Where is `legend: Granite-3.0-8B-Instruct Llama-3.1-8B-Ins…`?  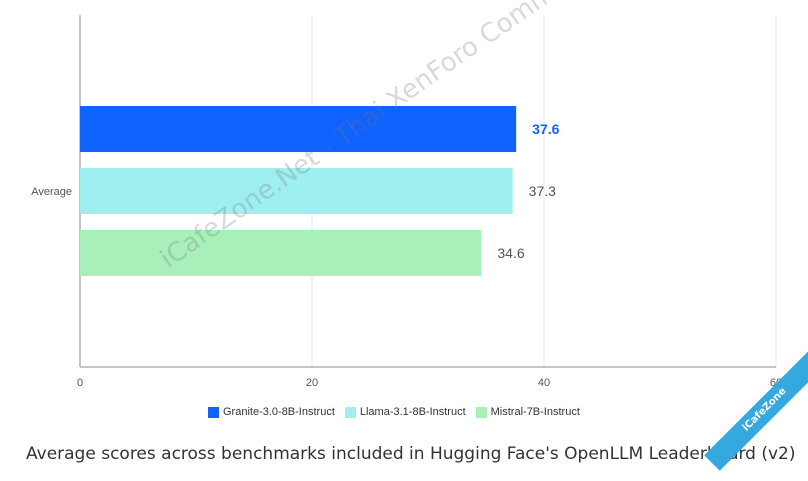 legend: Granite-3.0-8B-Instruct Llama-3.1-8B-Ins… is located at coordinates (394, 412).